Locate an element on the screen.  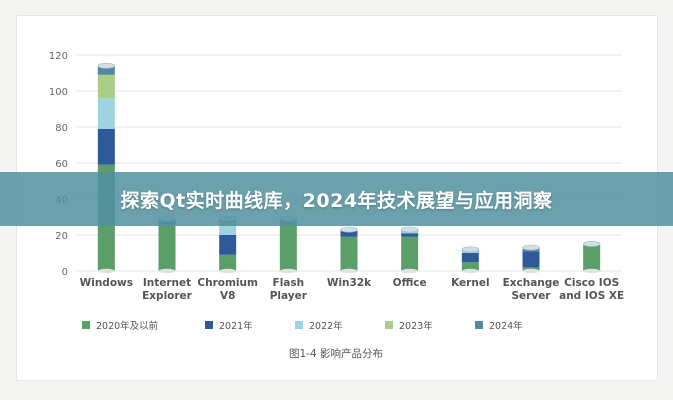
legend-label: 2020年及以前 is located at coordinates (127, 326).